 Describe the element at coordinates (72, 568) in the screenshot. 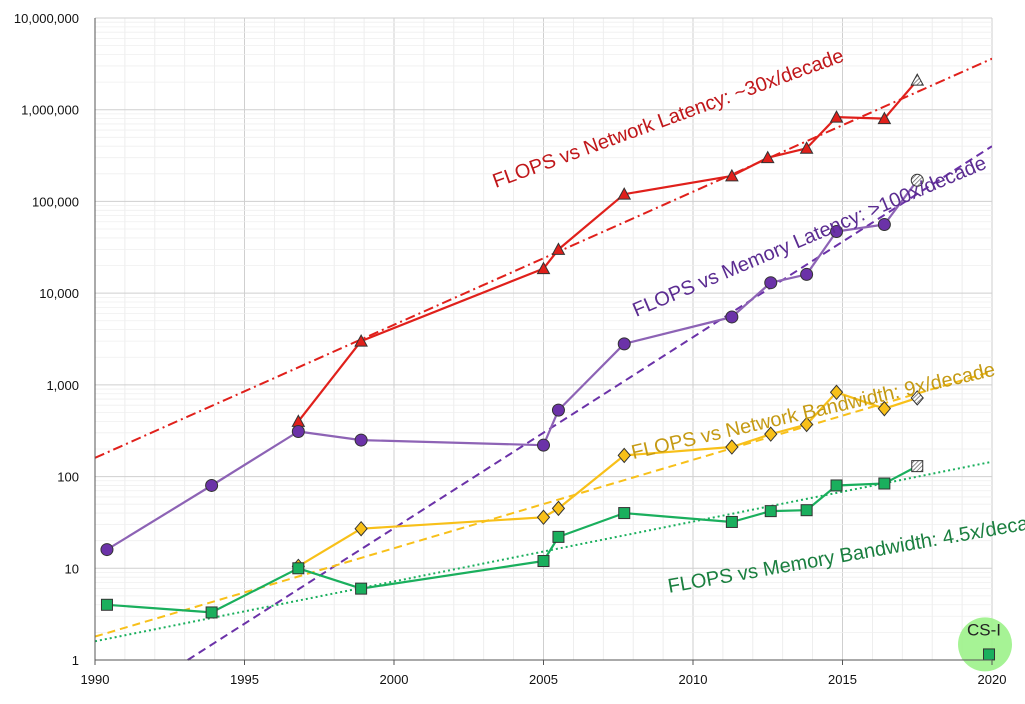

I see `y-tick-label: 10` at that location.